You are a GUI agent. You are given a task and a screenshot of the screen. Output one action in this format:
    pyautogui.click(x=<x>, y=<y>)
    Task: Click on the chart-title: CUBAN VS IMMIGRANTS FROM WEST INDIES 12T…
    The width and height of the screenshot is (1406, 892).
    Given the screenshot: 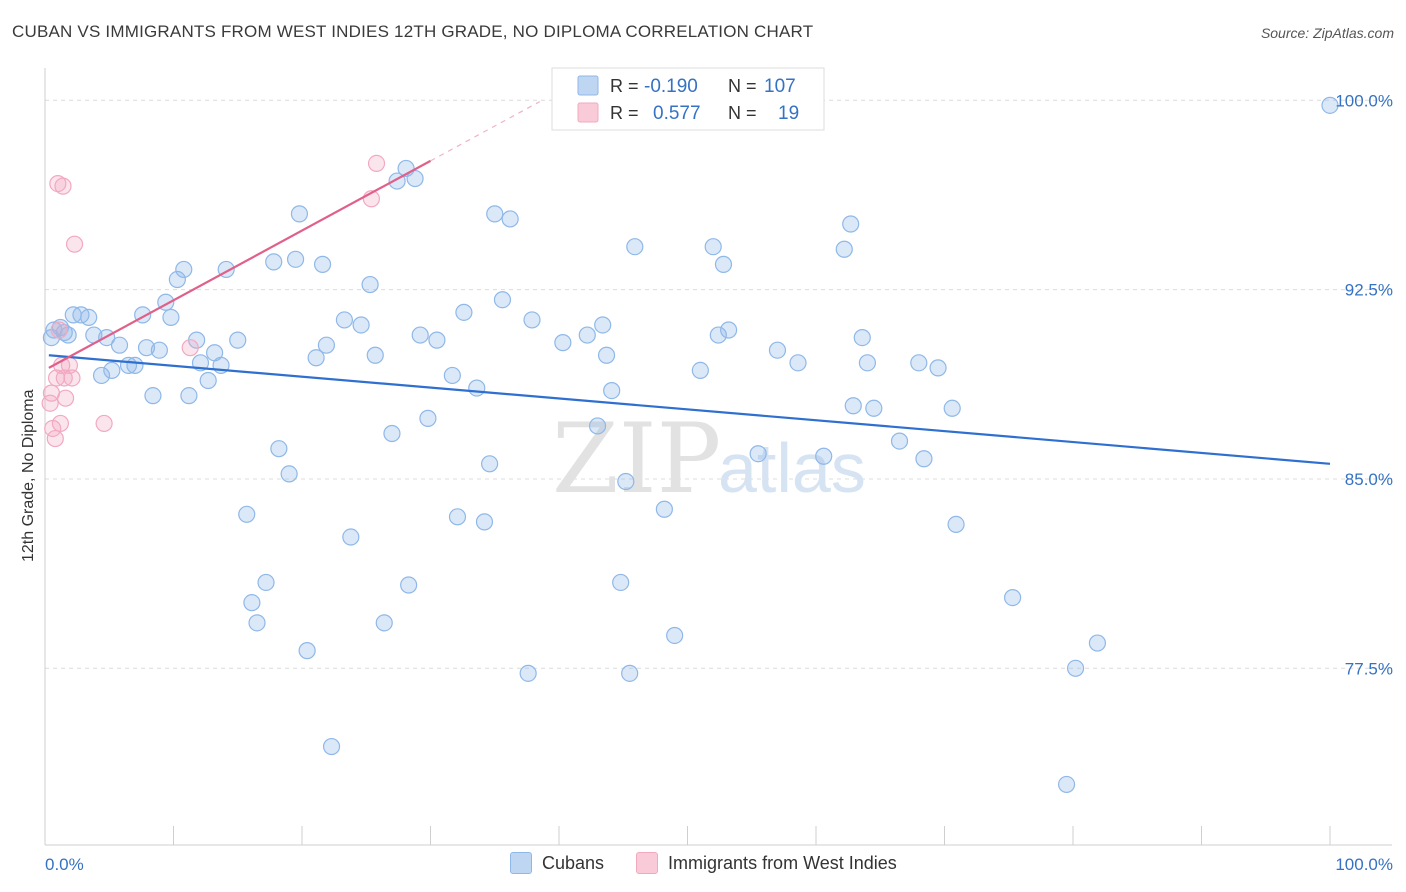 What is the action you would take?
    pyautogui.click(x=413, y=31)
    